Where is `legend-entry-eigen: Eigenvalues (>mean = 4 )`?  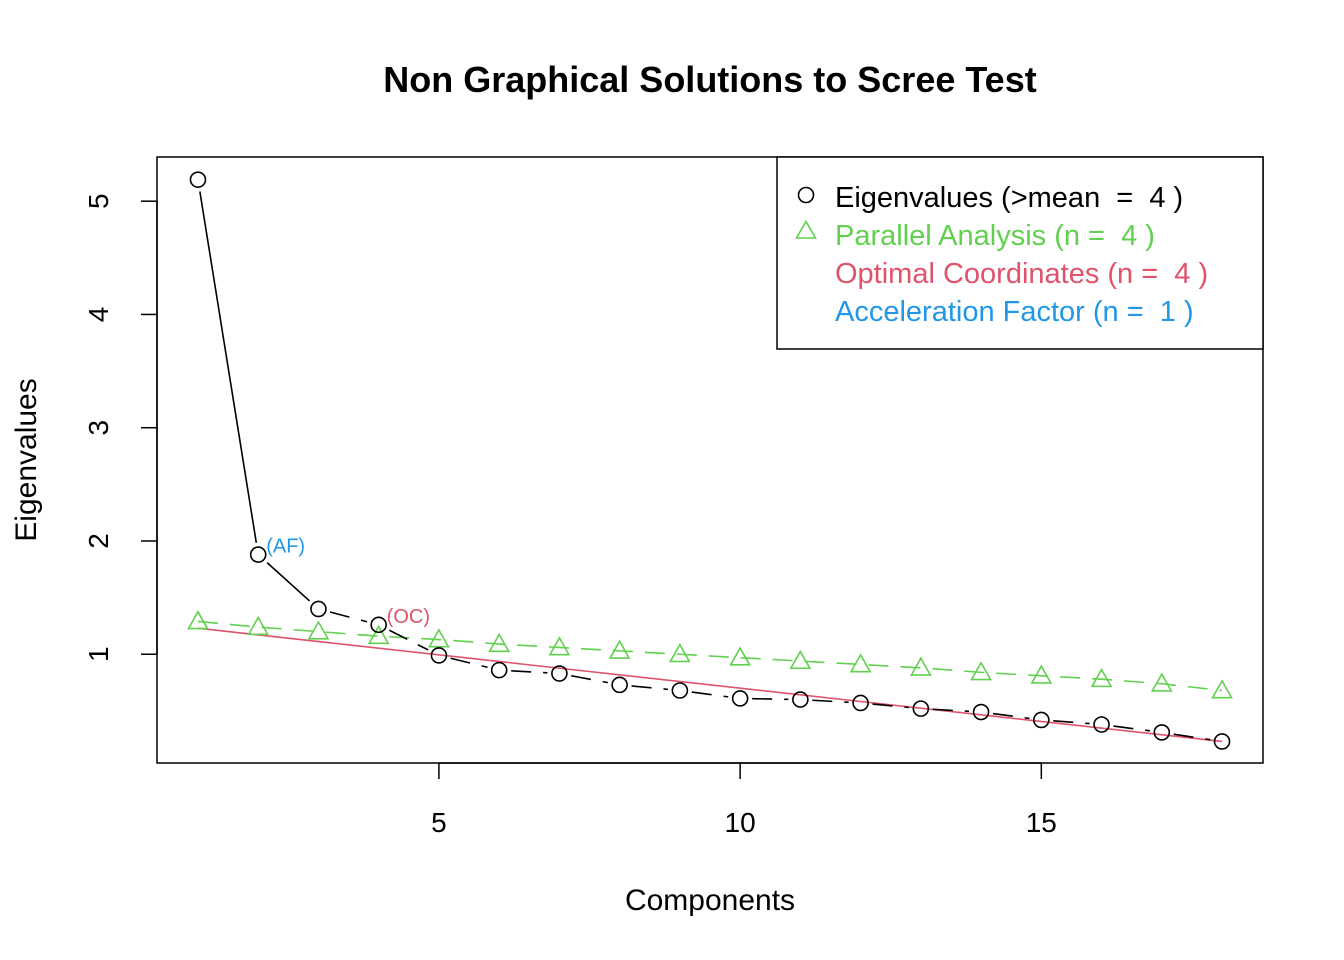 legend-entry-eigen: Eigenvalues (>mean = 4 ) is located at coordinates (1009, 198).